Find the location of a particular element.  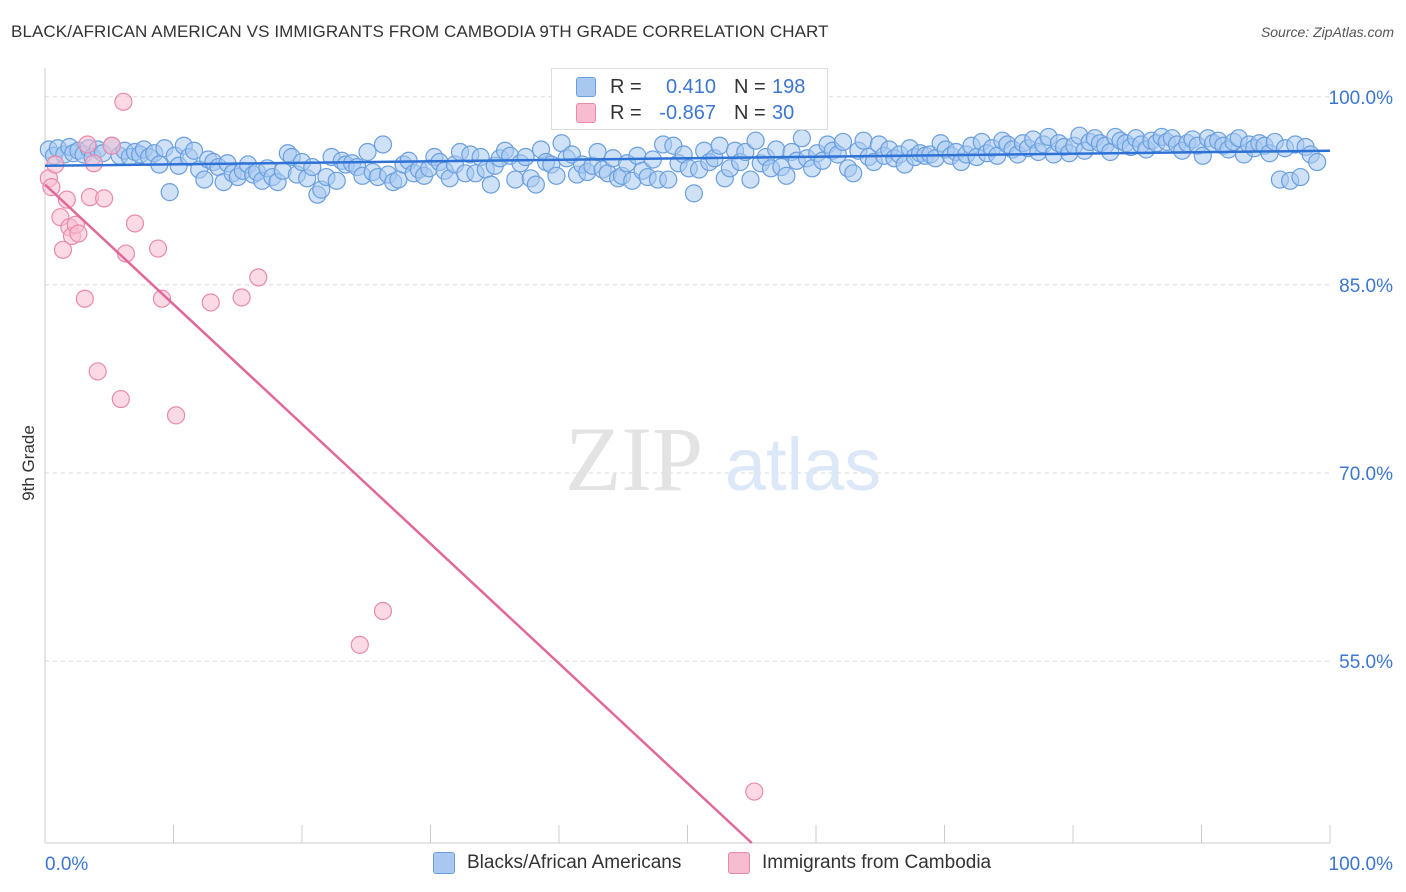

legend-item-cambodia: Immigrants from Cambodia is located at coordinates (859, 863).